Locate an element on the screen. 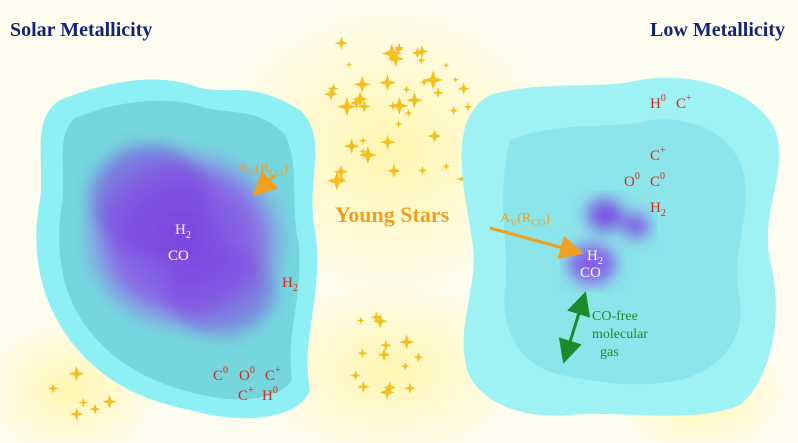 This screenshot has width=798, height=443. subscript: V is located at coordinates (514, 223).